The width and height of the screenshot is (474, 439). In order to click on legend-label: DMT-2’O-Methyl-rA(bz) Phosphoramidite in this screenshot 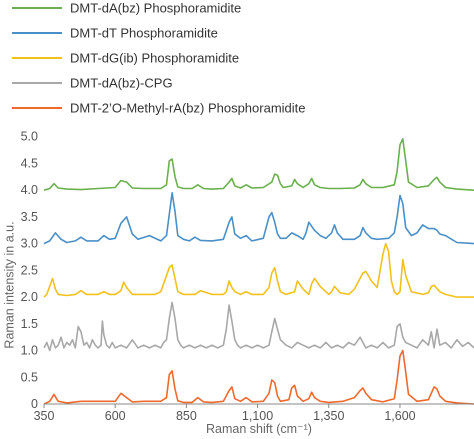, I will do `click(188, 108)`.